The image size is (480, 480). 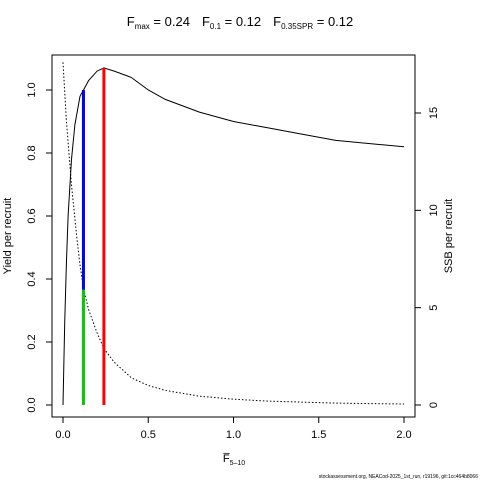 What do you see at coordinates (403, 435) in the screenshot?
I see `x-tick-label: 2.0` at bounding box center [403, 435].